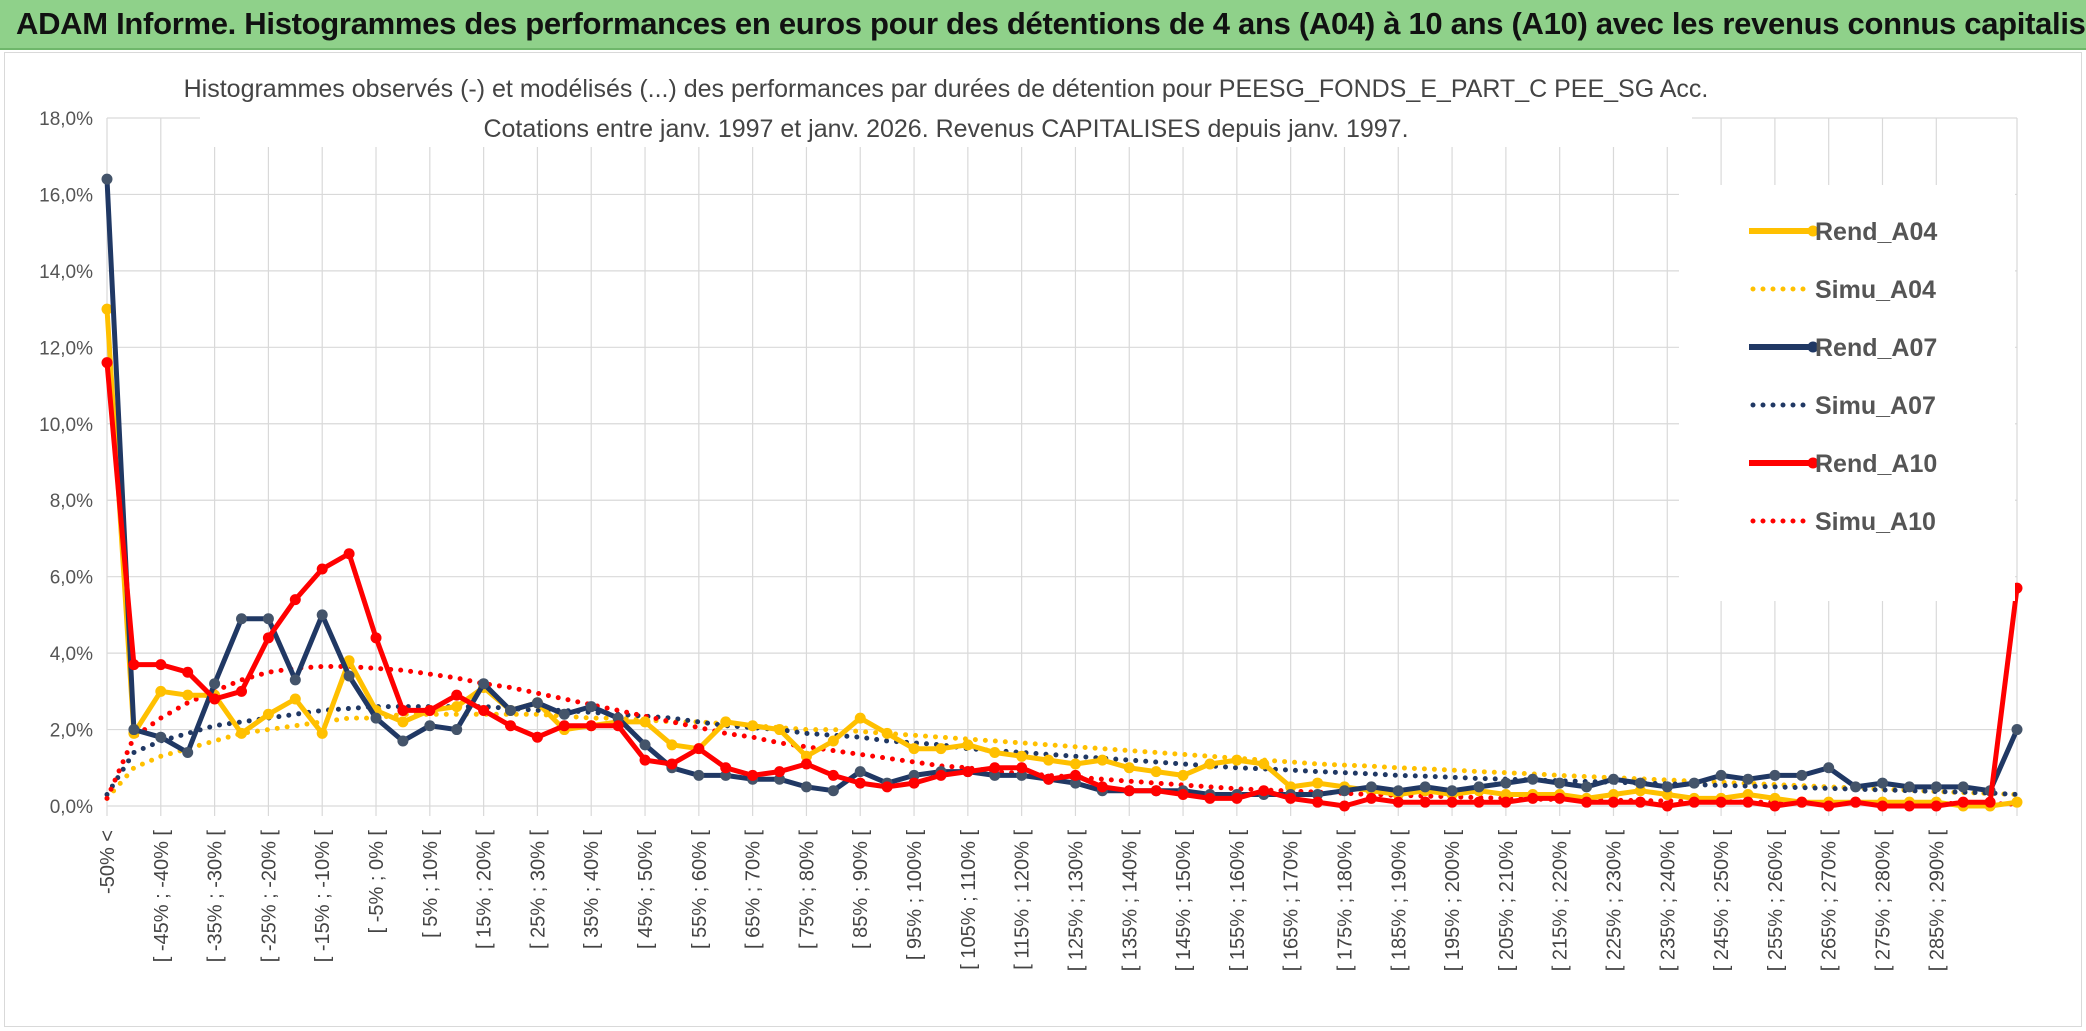 The width and height of the screenshot is (2086, 1031). Describe the element at coordinates (1614, 901) in the screenshot. I see `x-tick-label: [ 225% ; 230% [` at that location.